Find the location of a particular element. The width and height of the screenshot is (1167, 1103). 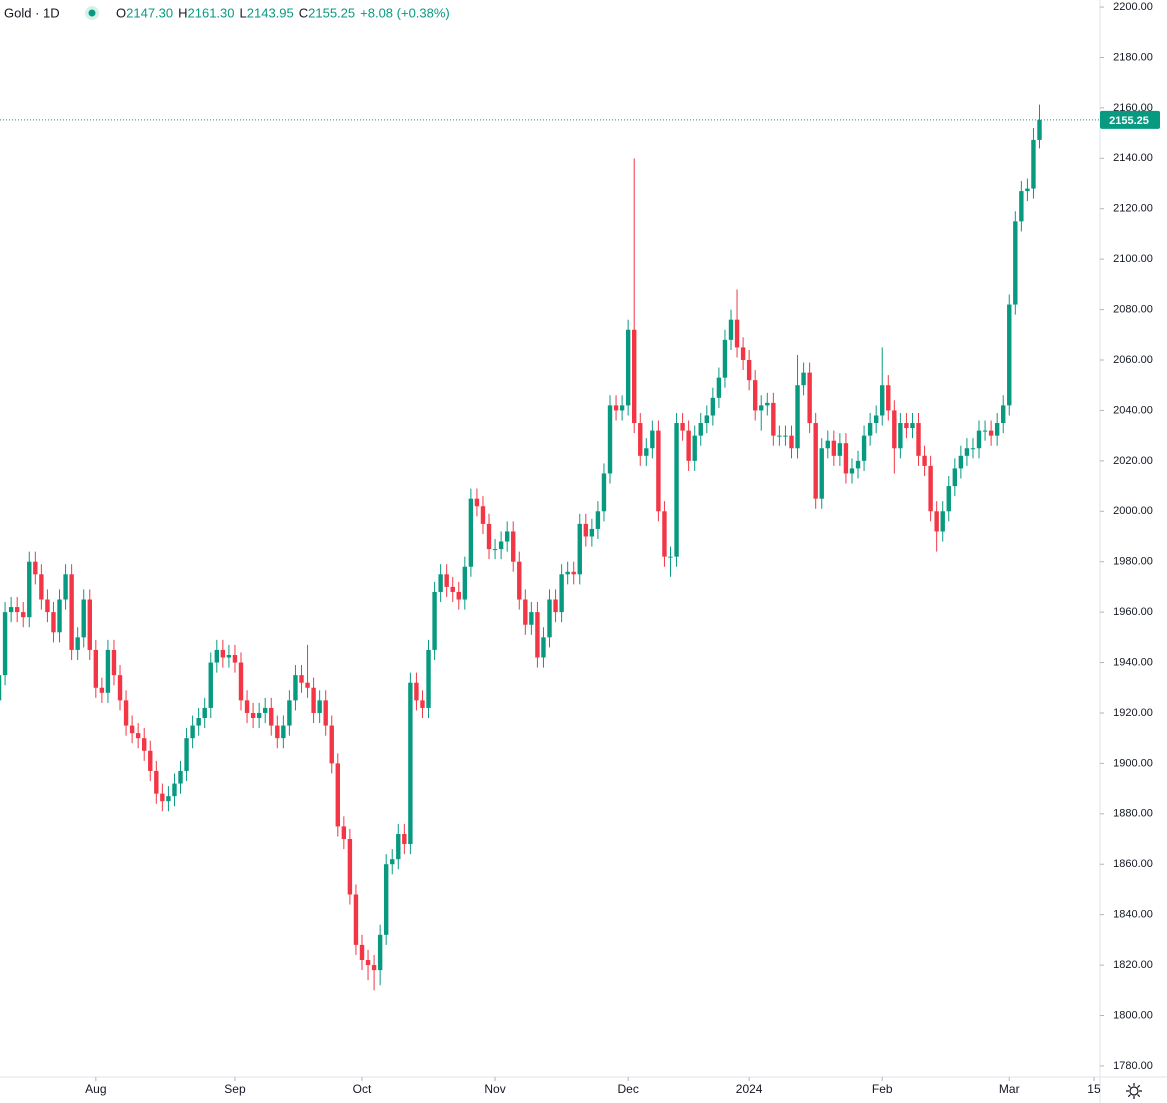

y-tick-label: 2100.00 is located at coordinates (1133, 259).